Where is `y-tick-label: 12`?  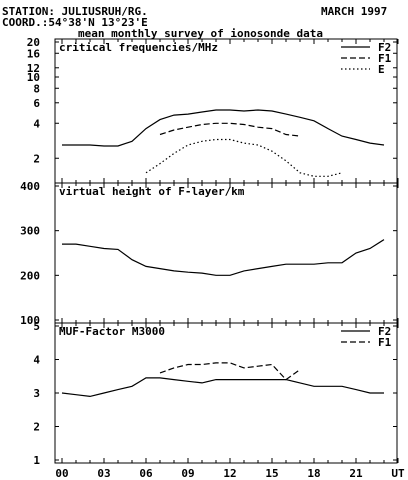
y-tick-label: 12 is located at coordinates (33, 68).